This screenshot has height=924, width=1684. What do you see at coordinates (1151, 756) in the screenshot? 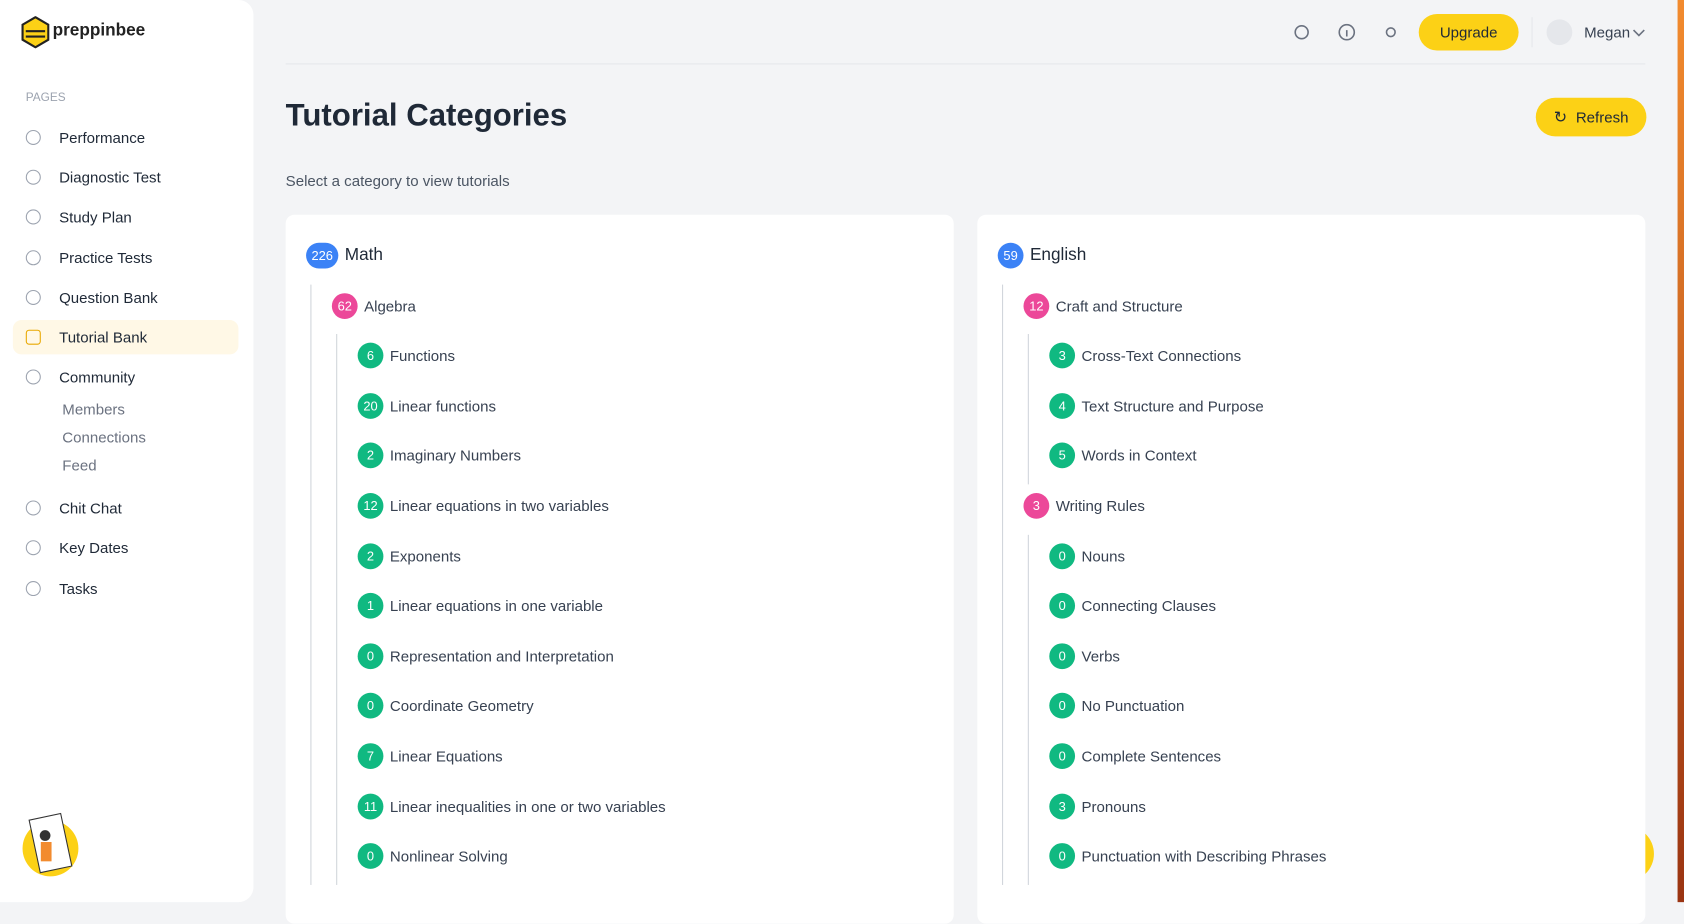
I see `category-name: Complete Sentences` at bounding box center [1151, 756].